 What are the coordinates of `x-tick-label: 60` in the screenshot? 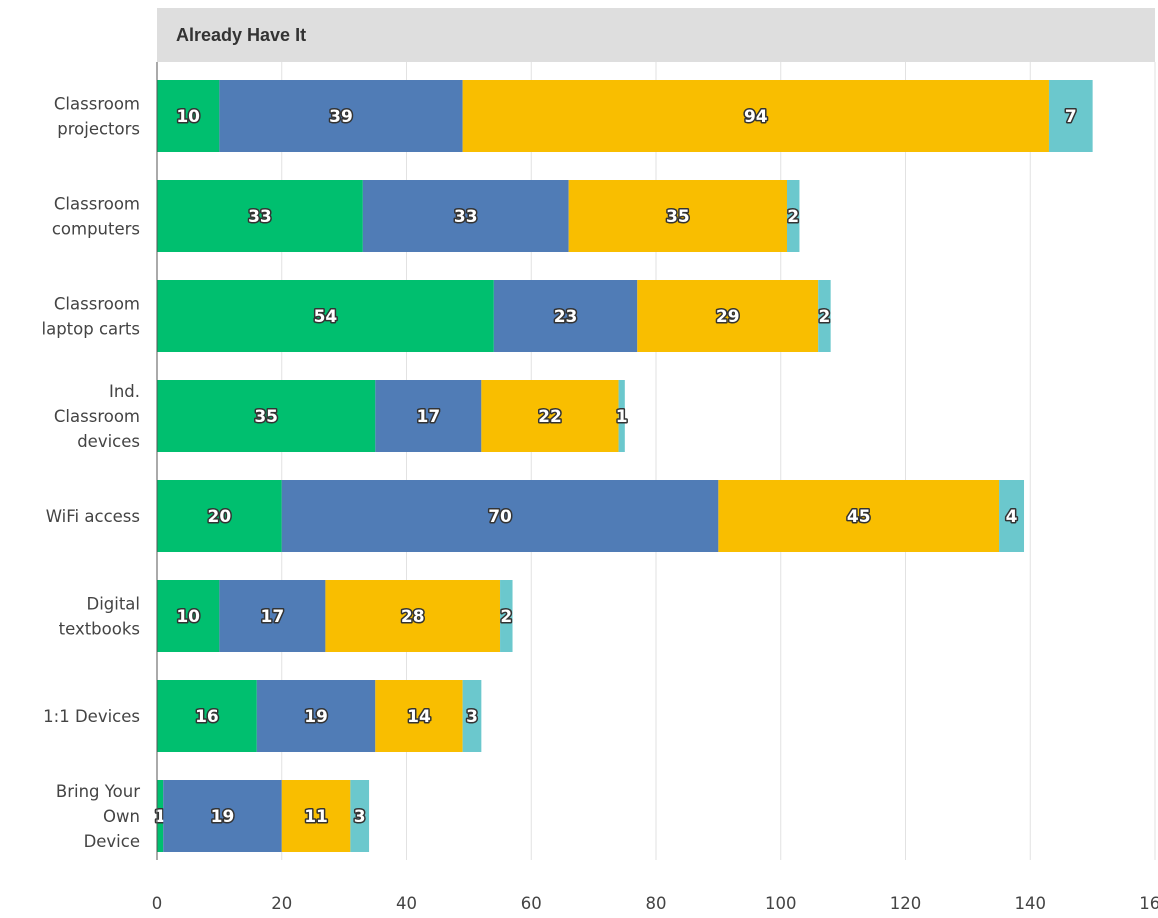 It's located at (531, 903).